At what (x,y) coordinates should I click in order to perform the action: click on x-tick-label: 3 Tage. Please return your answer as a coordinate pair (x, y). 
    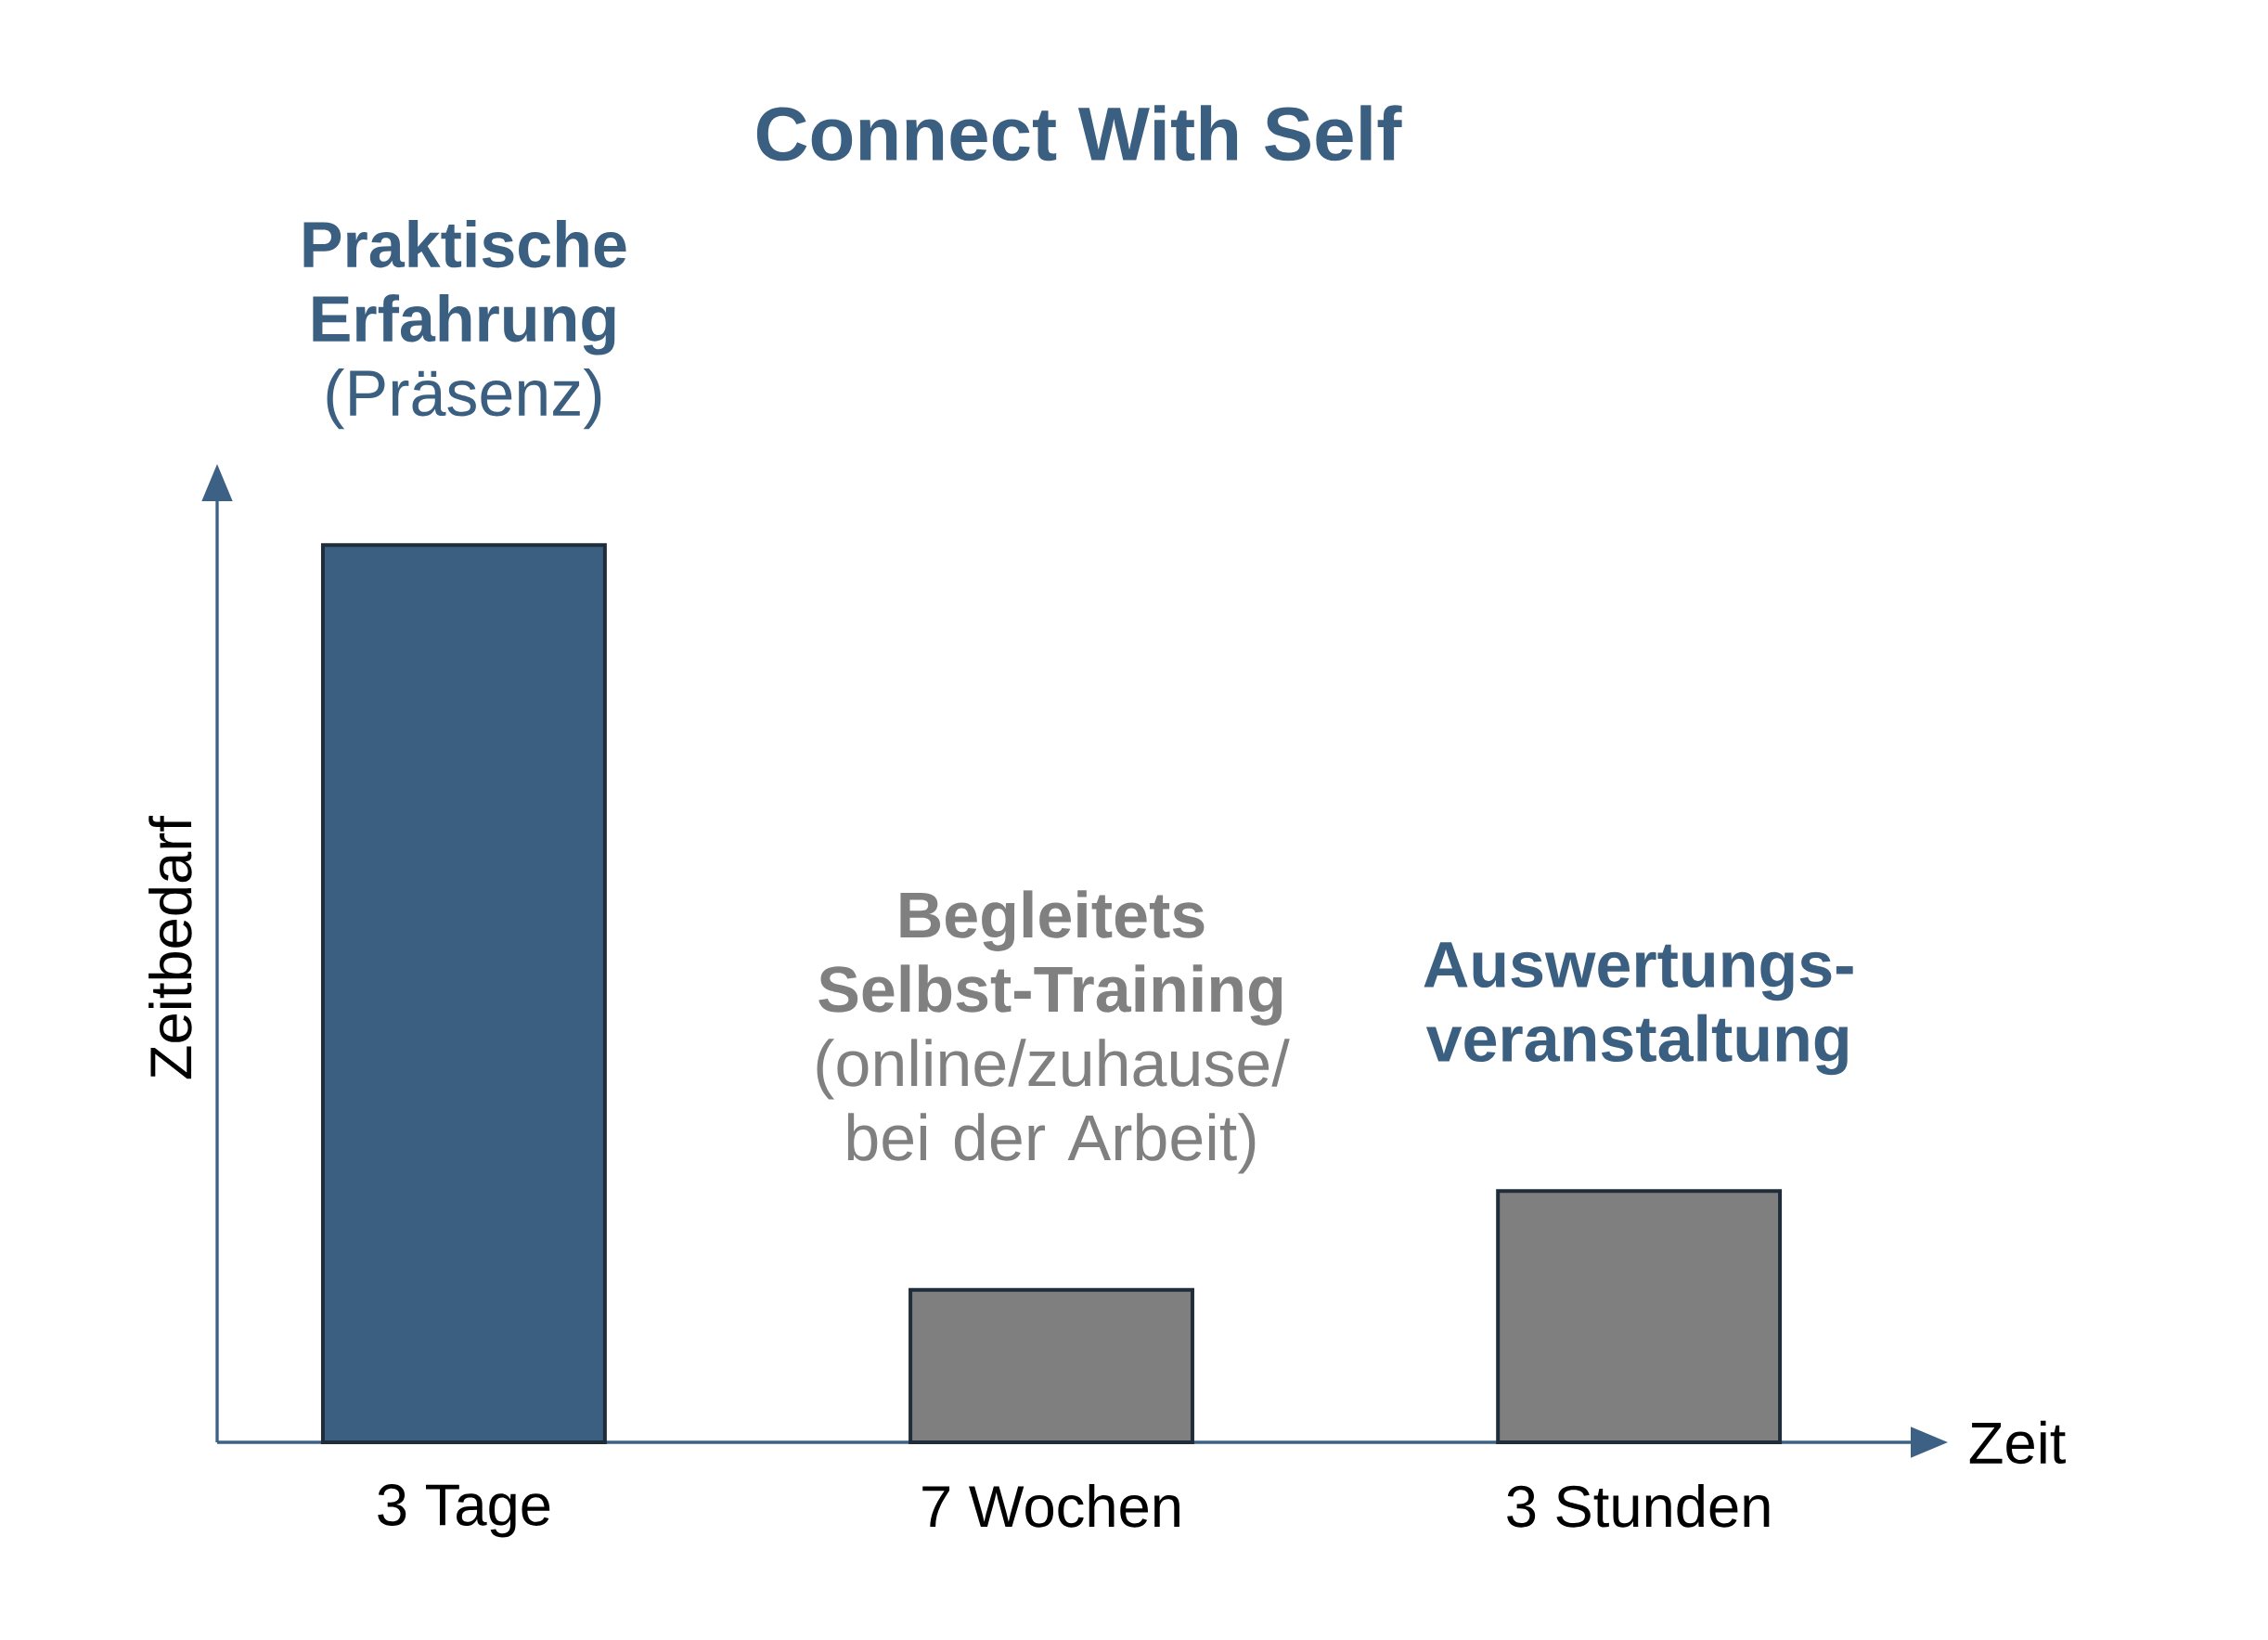
    Looking at the image, I should click on (464, 1511).